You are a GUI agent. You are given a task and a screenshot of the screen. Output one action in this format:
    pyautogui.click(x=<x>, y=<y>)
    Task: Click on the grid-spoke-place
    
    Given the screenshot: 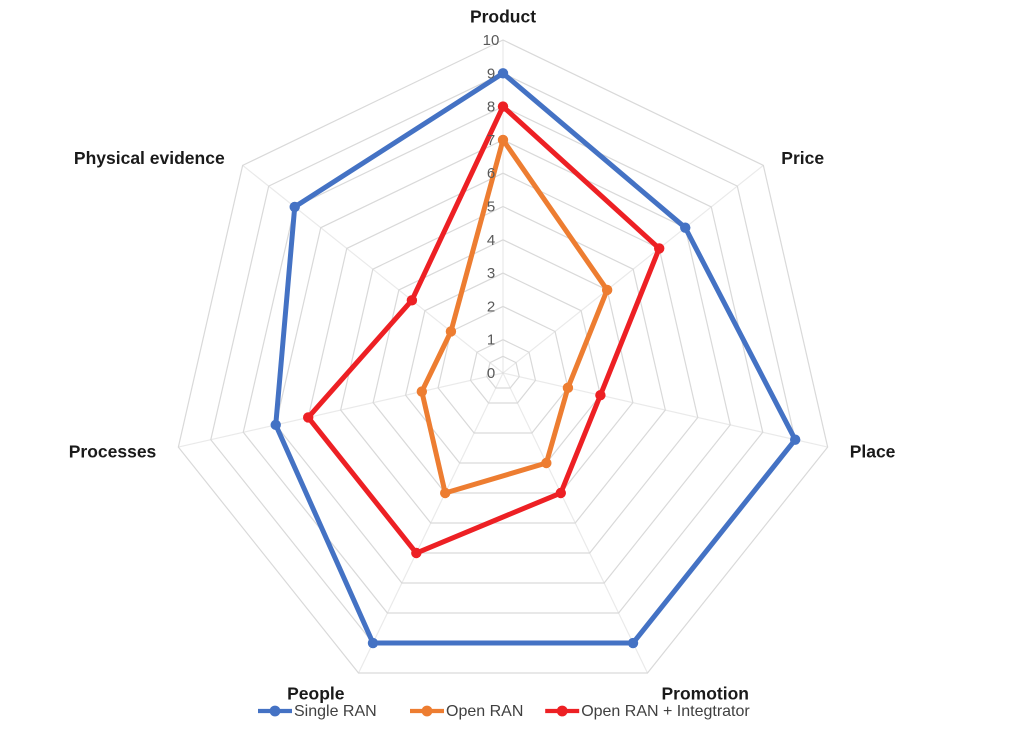 What is the action you would take?
    pyautogui.click(x=665, y=410)
    